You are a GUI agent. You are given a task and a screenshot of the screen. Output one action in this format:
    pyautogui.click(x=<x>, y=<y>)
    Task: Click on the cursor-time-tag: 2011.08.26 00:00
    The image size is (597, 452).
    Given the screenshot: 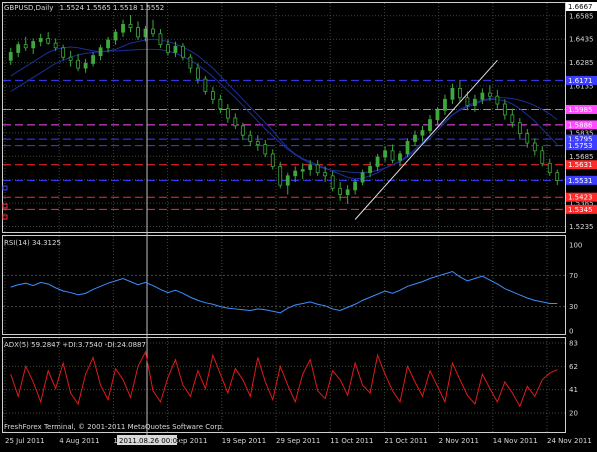 What is the action you would take?
    pyautogui.click(x=150, y=441)
    